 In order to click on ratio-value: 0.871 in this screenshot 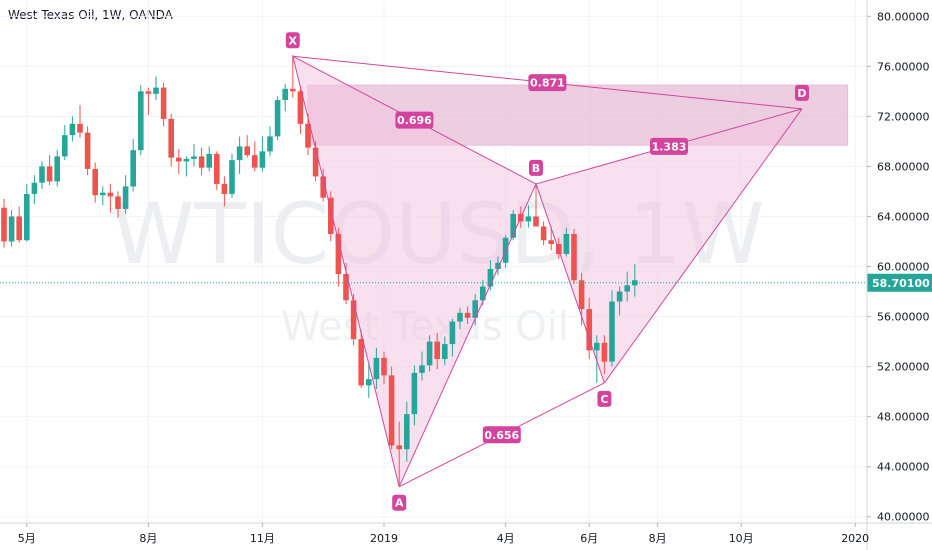, I will do `click(547, 83)`.